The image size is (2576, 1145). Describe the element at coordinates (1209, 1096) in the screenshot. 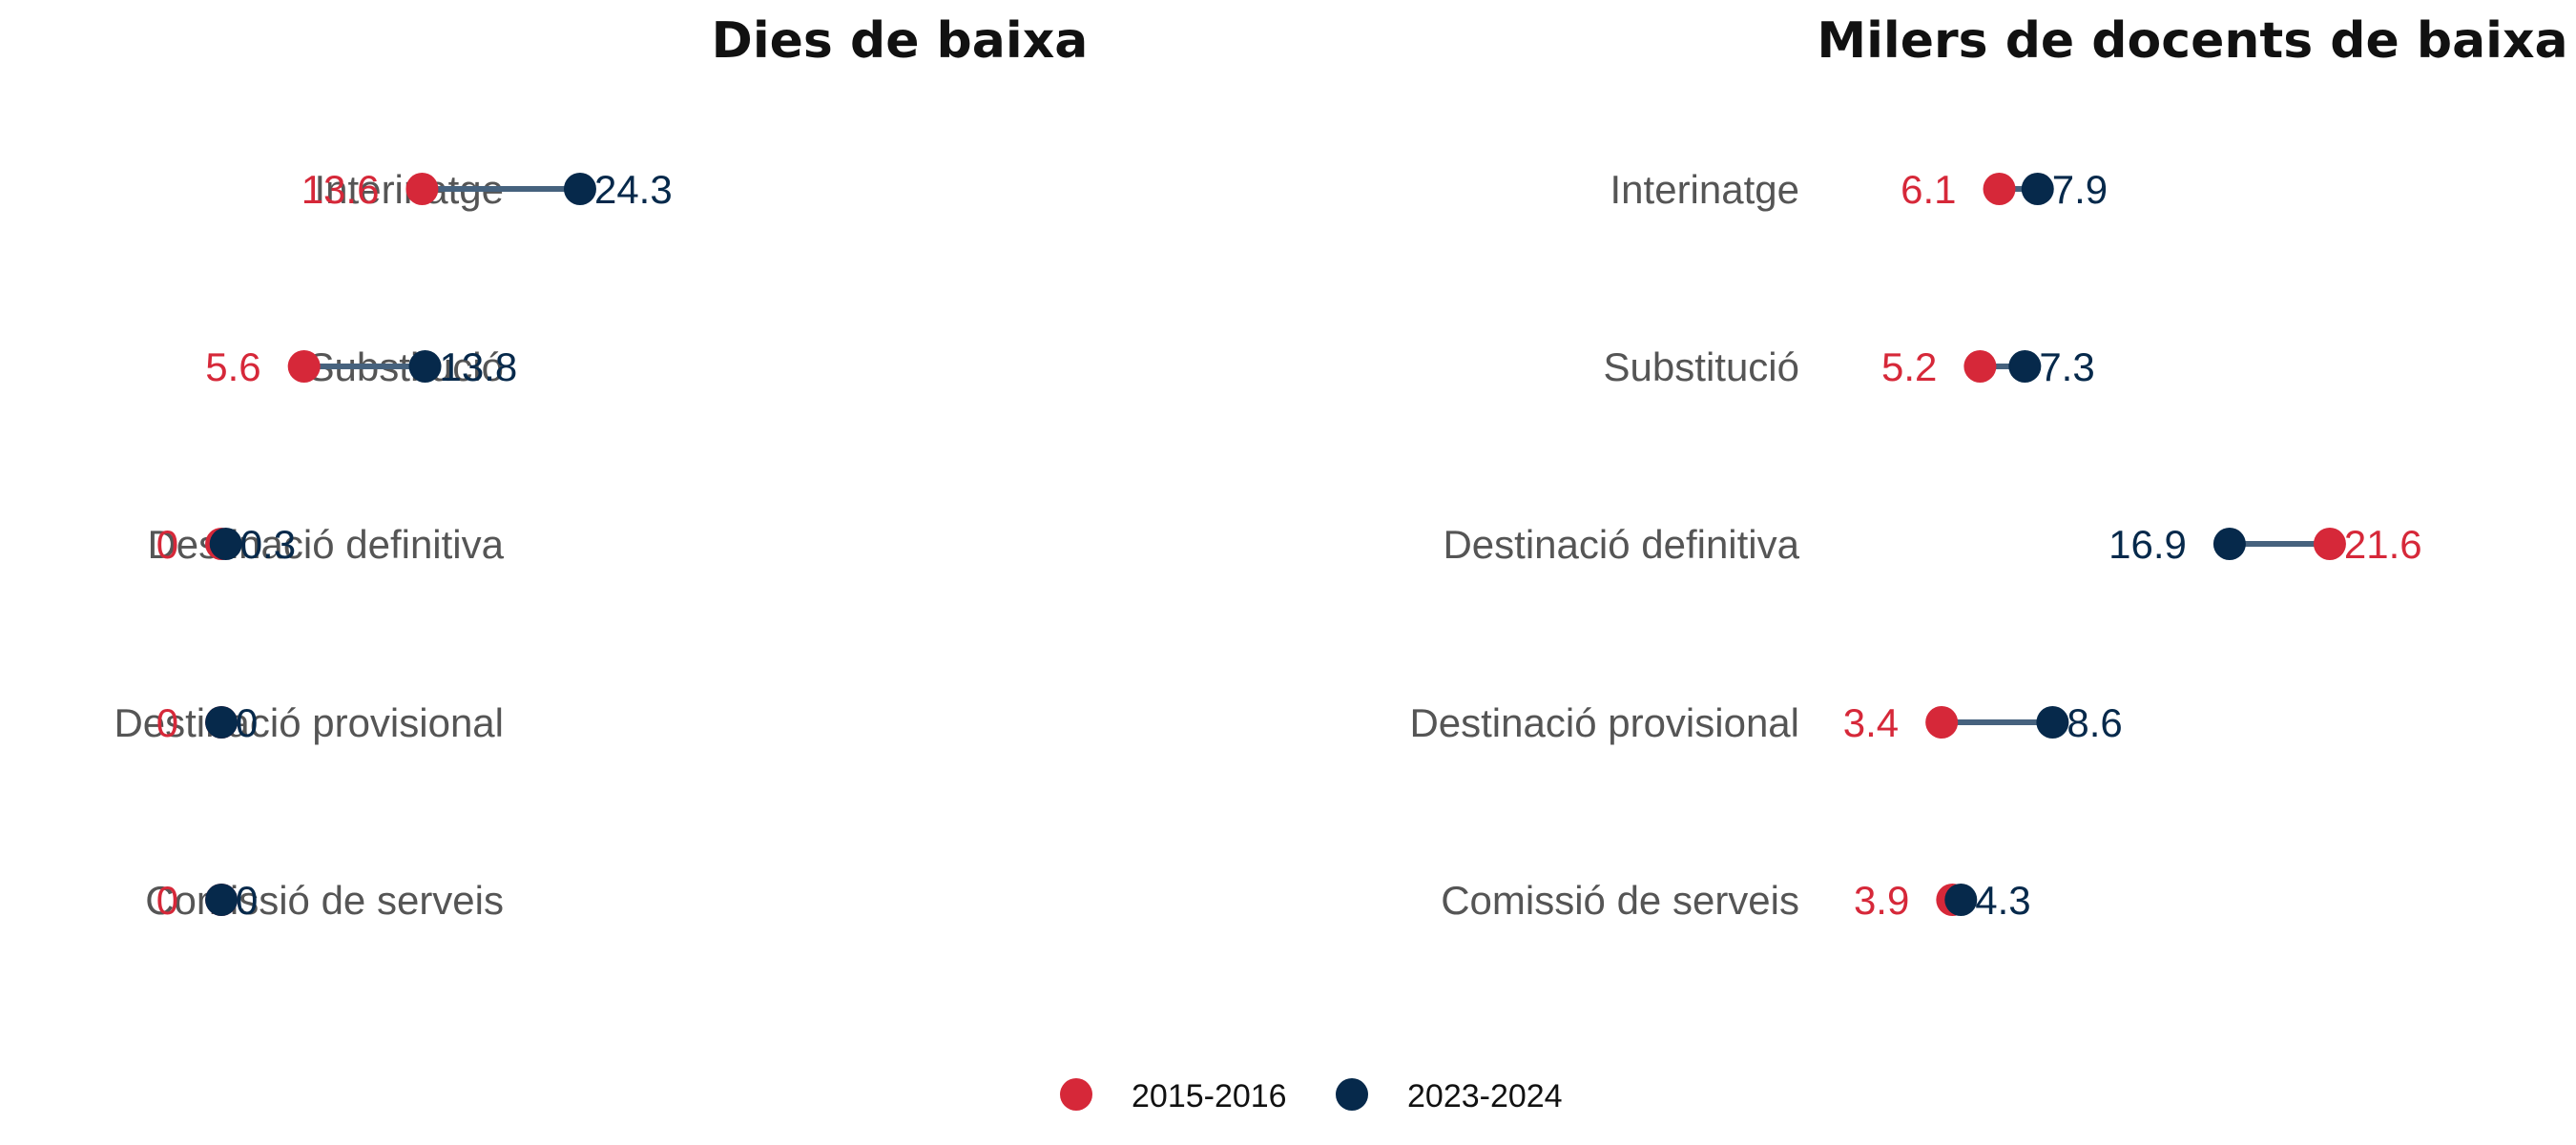

I see `legend-label-2015-2016: 2015-2016` at that location.